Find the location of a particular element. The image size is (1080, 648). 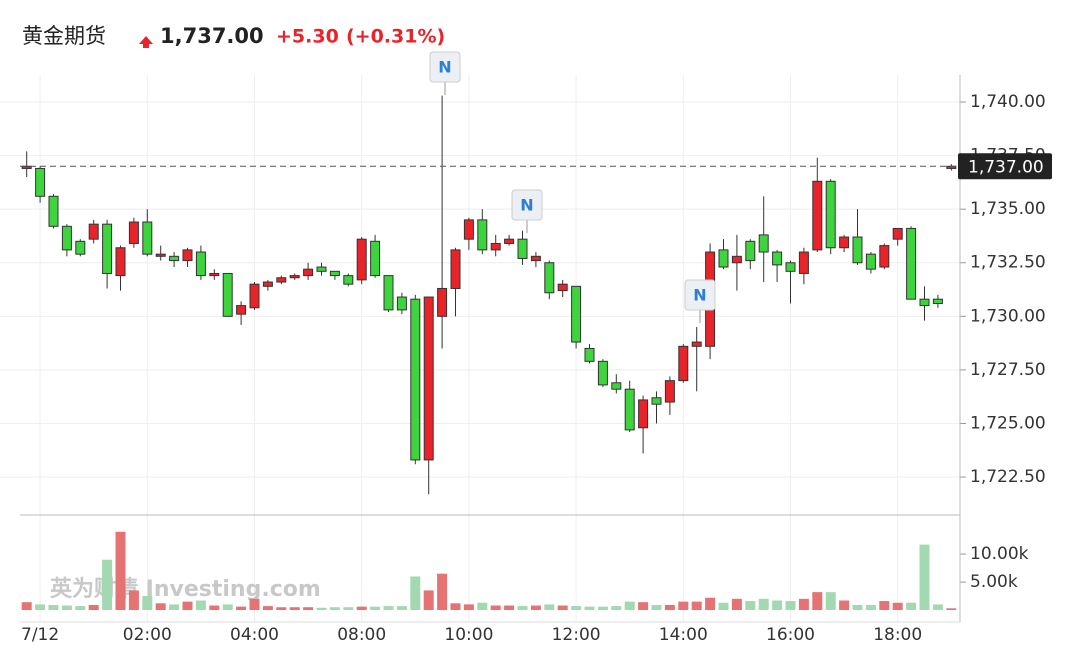

x-tick-label: 18:00 is located at coordinates (897, 635).